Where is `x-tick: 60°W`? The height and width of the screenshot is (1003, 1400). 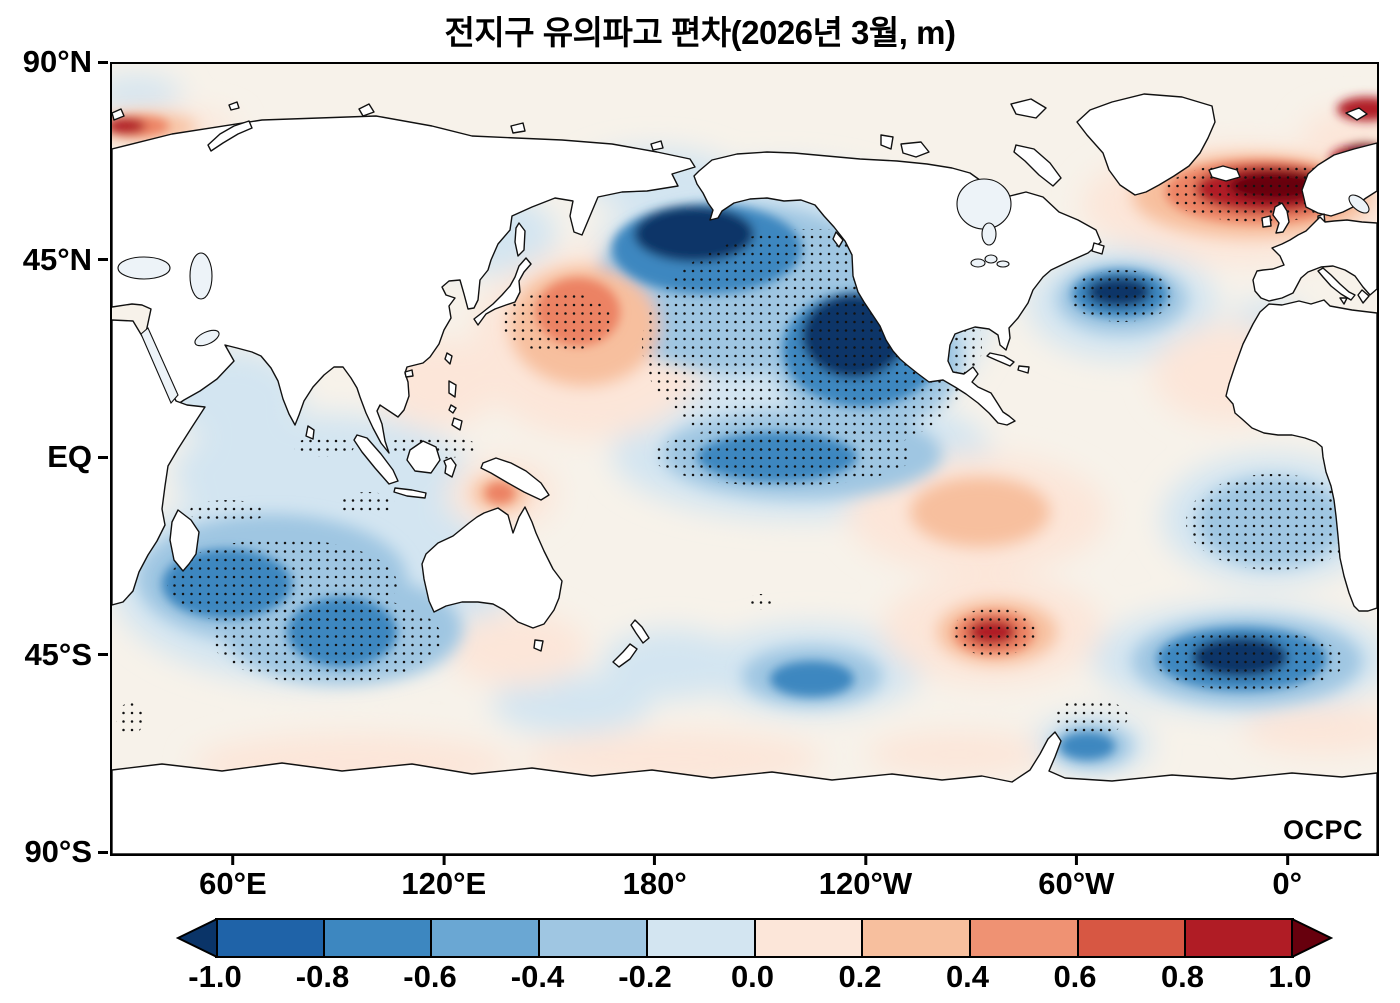
x-tick: 60°W is located at coordinates (1076, 878).